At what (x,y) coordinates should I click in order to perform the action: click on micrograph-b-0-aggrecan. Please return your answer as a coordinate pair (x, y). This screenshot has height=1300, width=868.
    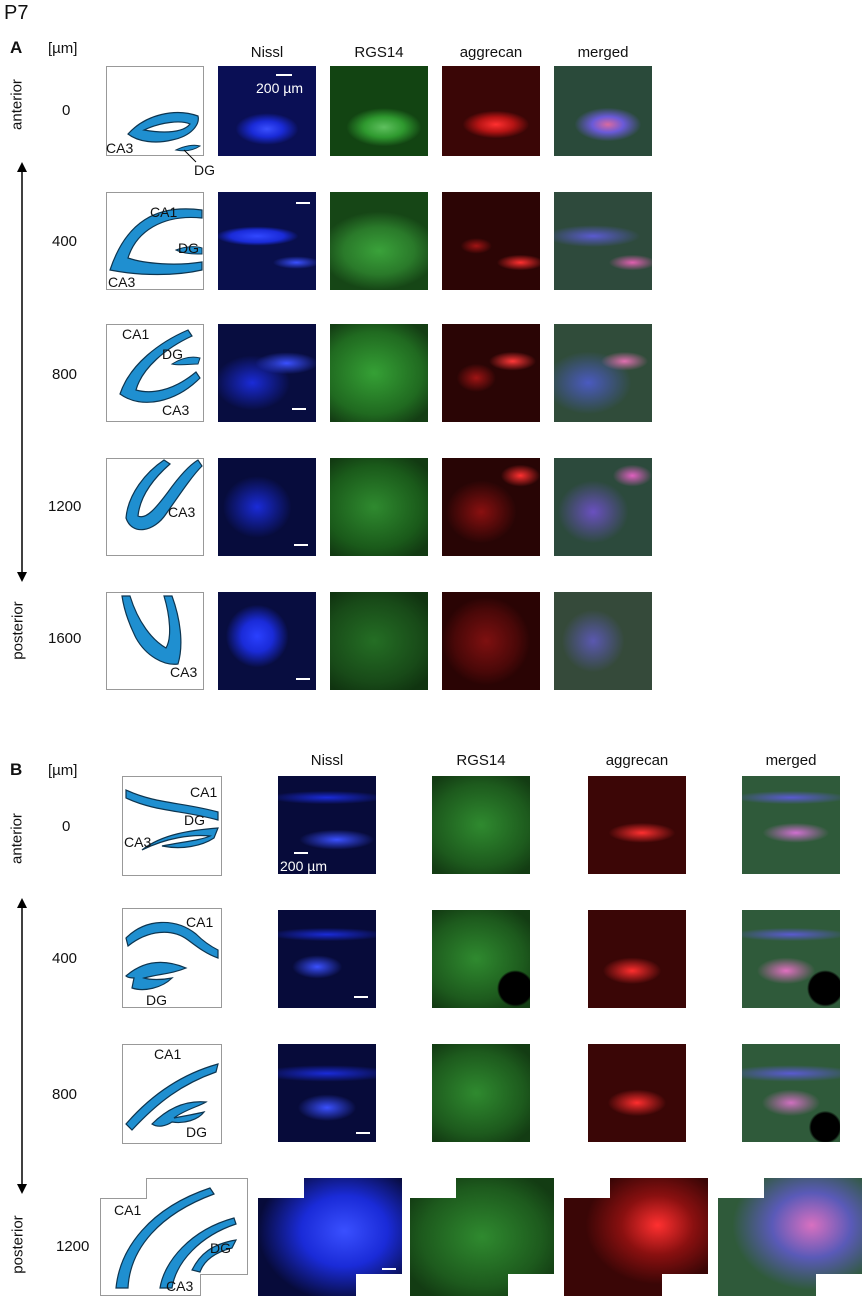
    Looking at the image, I should click on (637, 825).